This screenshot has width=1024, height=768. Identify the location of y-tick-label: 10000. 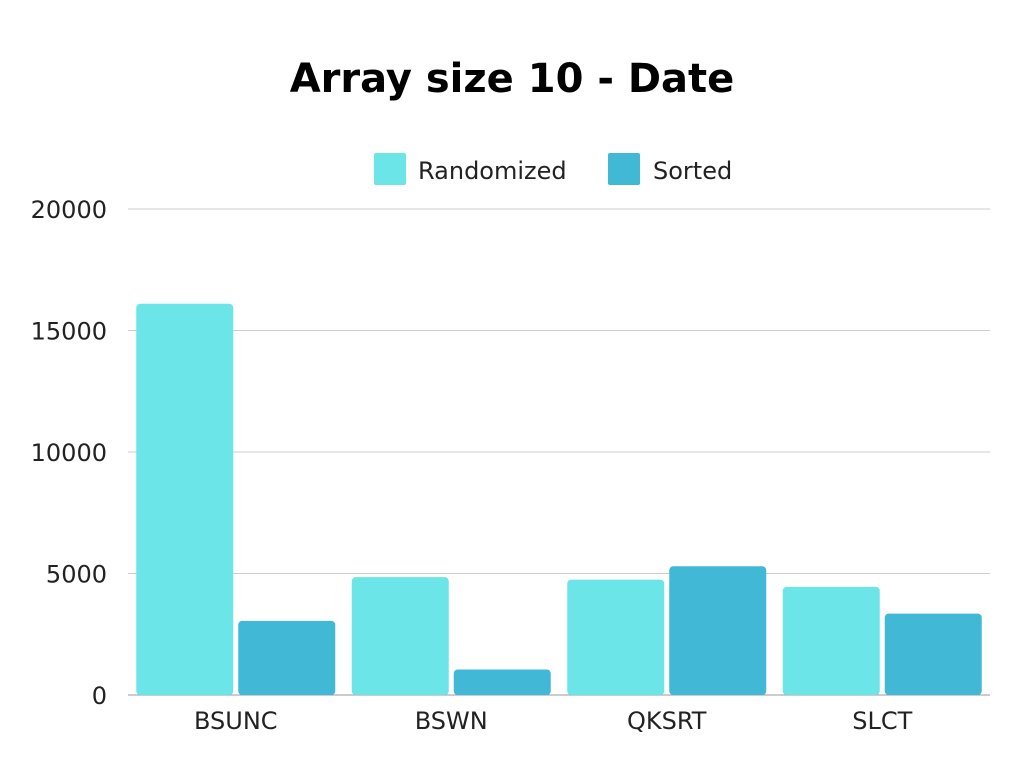
(69, 453).